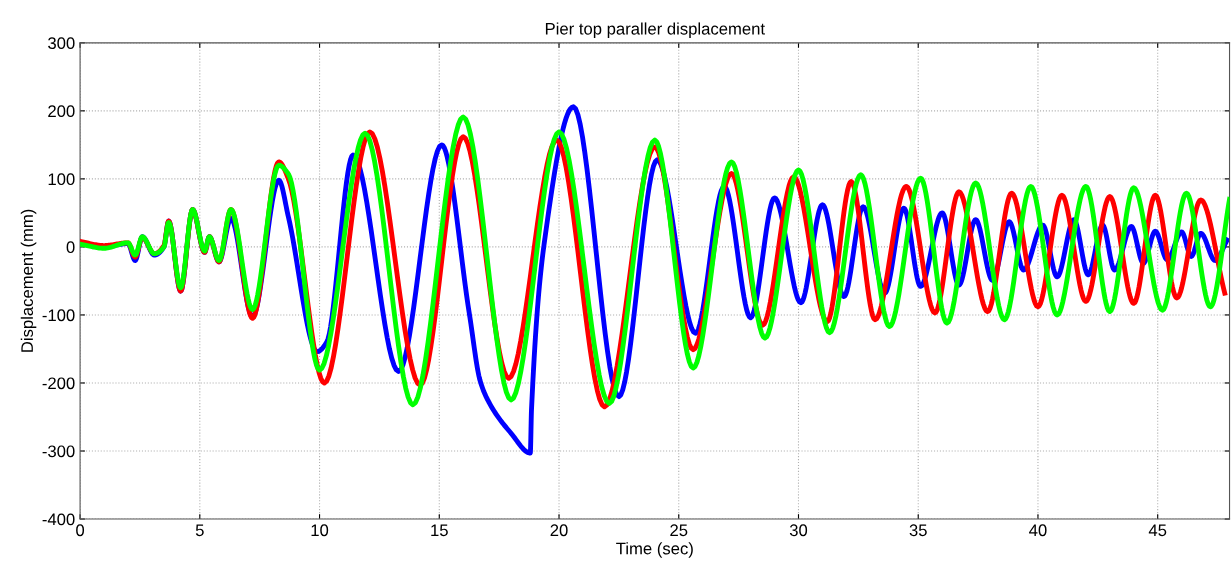 This screenshot has width=1232, height=571. Describe the element at coordinates (58, 451) in the screenshot. I see `y-tick-label: -300` at that location.